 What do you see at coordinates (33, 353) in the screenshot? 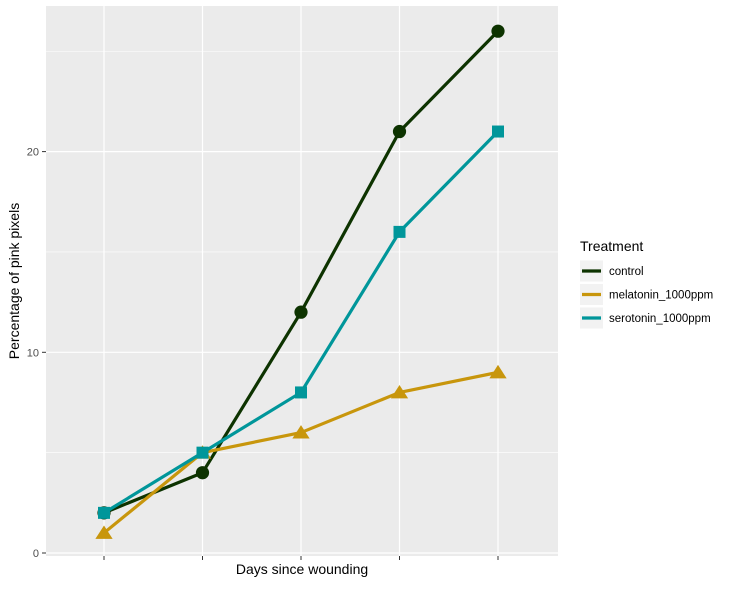
I see `y-tick-label: 10` at bounding box center [33, 353].